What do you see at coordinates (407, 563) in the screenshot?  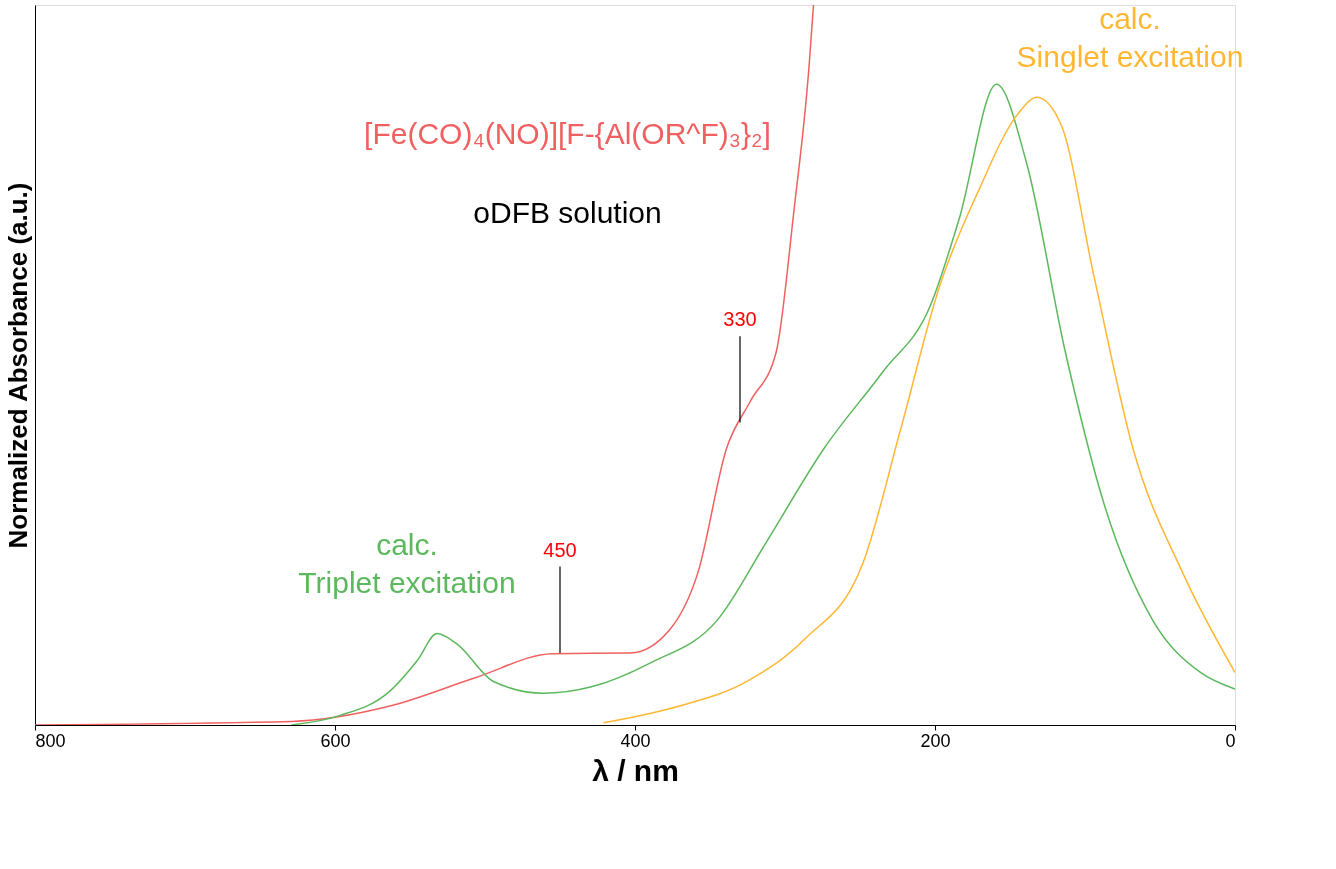 I see `text: calc. Triplet excitation` at bounding box center [407, 563].